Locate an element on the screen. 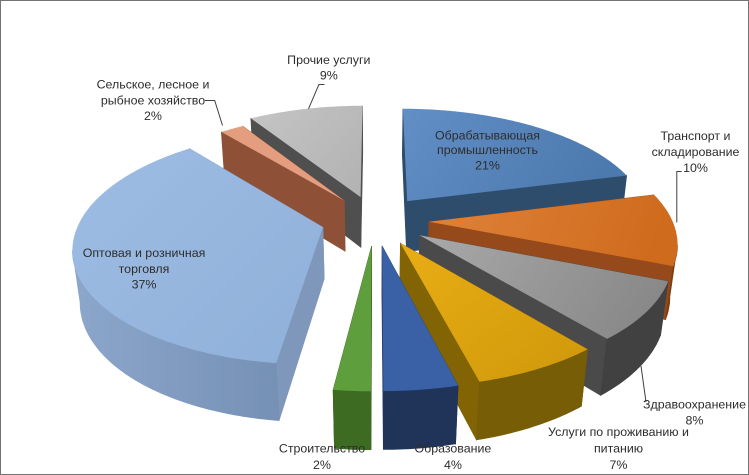  svg-text: 21% is located at coordinates (487, 166).